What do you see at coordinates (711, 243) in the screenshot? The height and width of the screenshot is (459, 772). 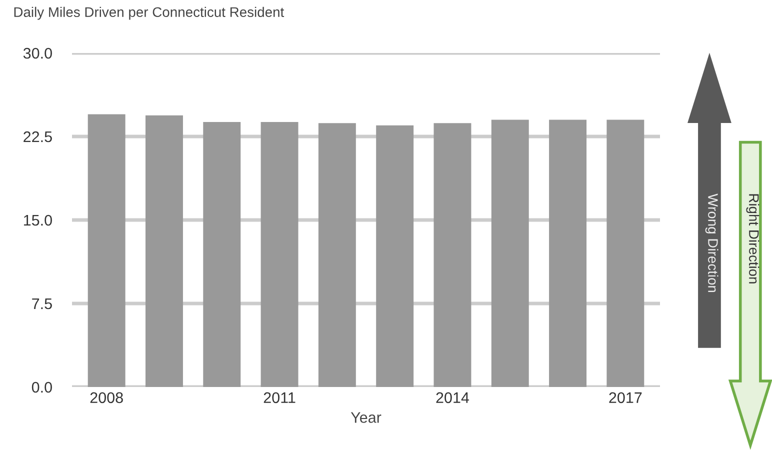 I see `text: Wrong Direction` at bounding box center [711, 243].